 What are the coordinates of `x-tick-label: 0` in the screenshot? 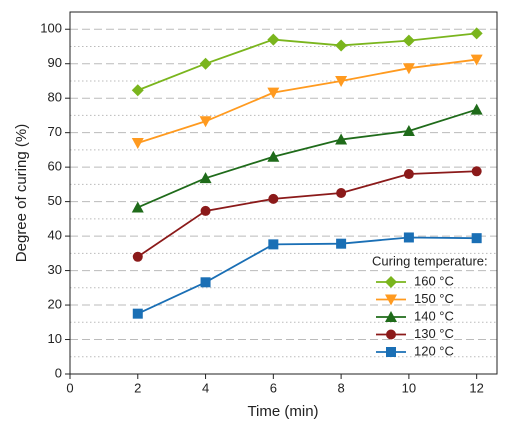 It's located at (69, 387).